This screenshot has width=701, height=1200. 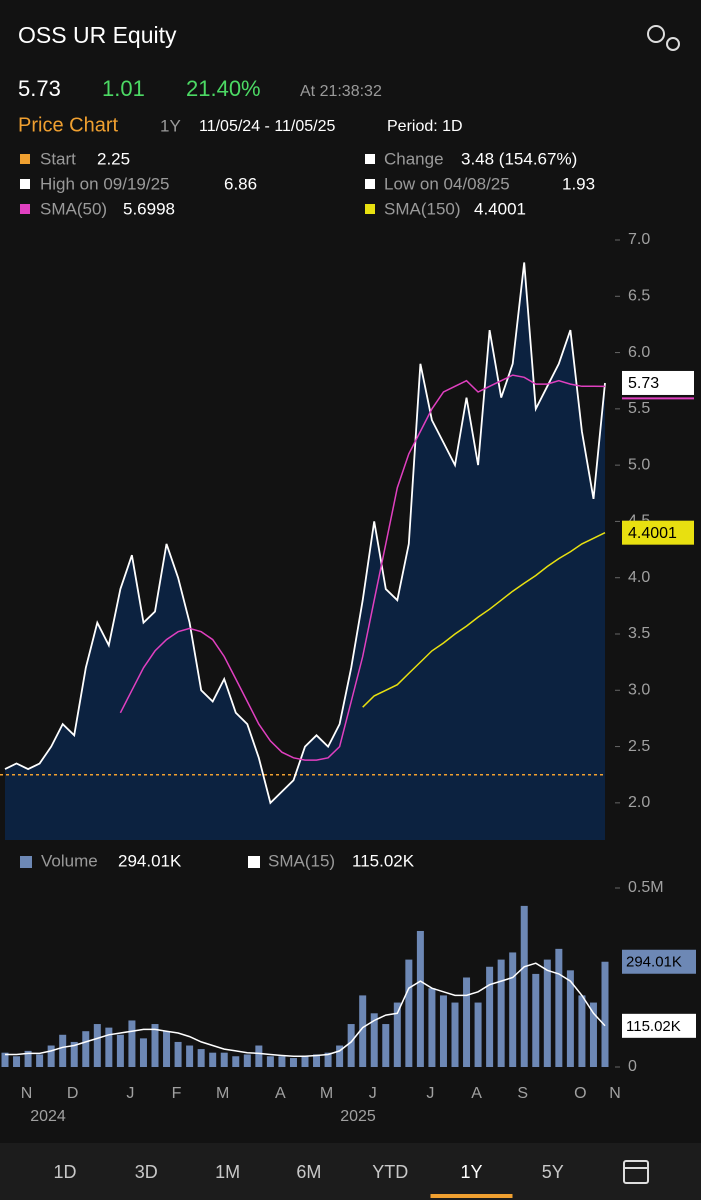 What do you see at coordinates (578, 183) in the screenshot?
I see `legend-value: 1.93` at bounding box center [578, 183].